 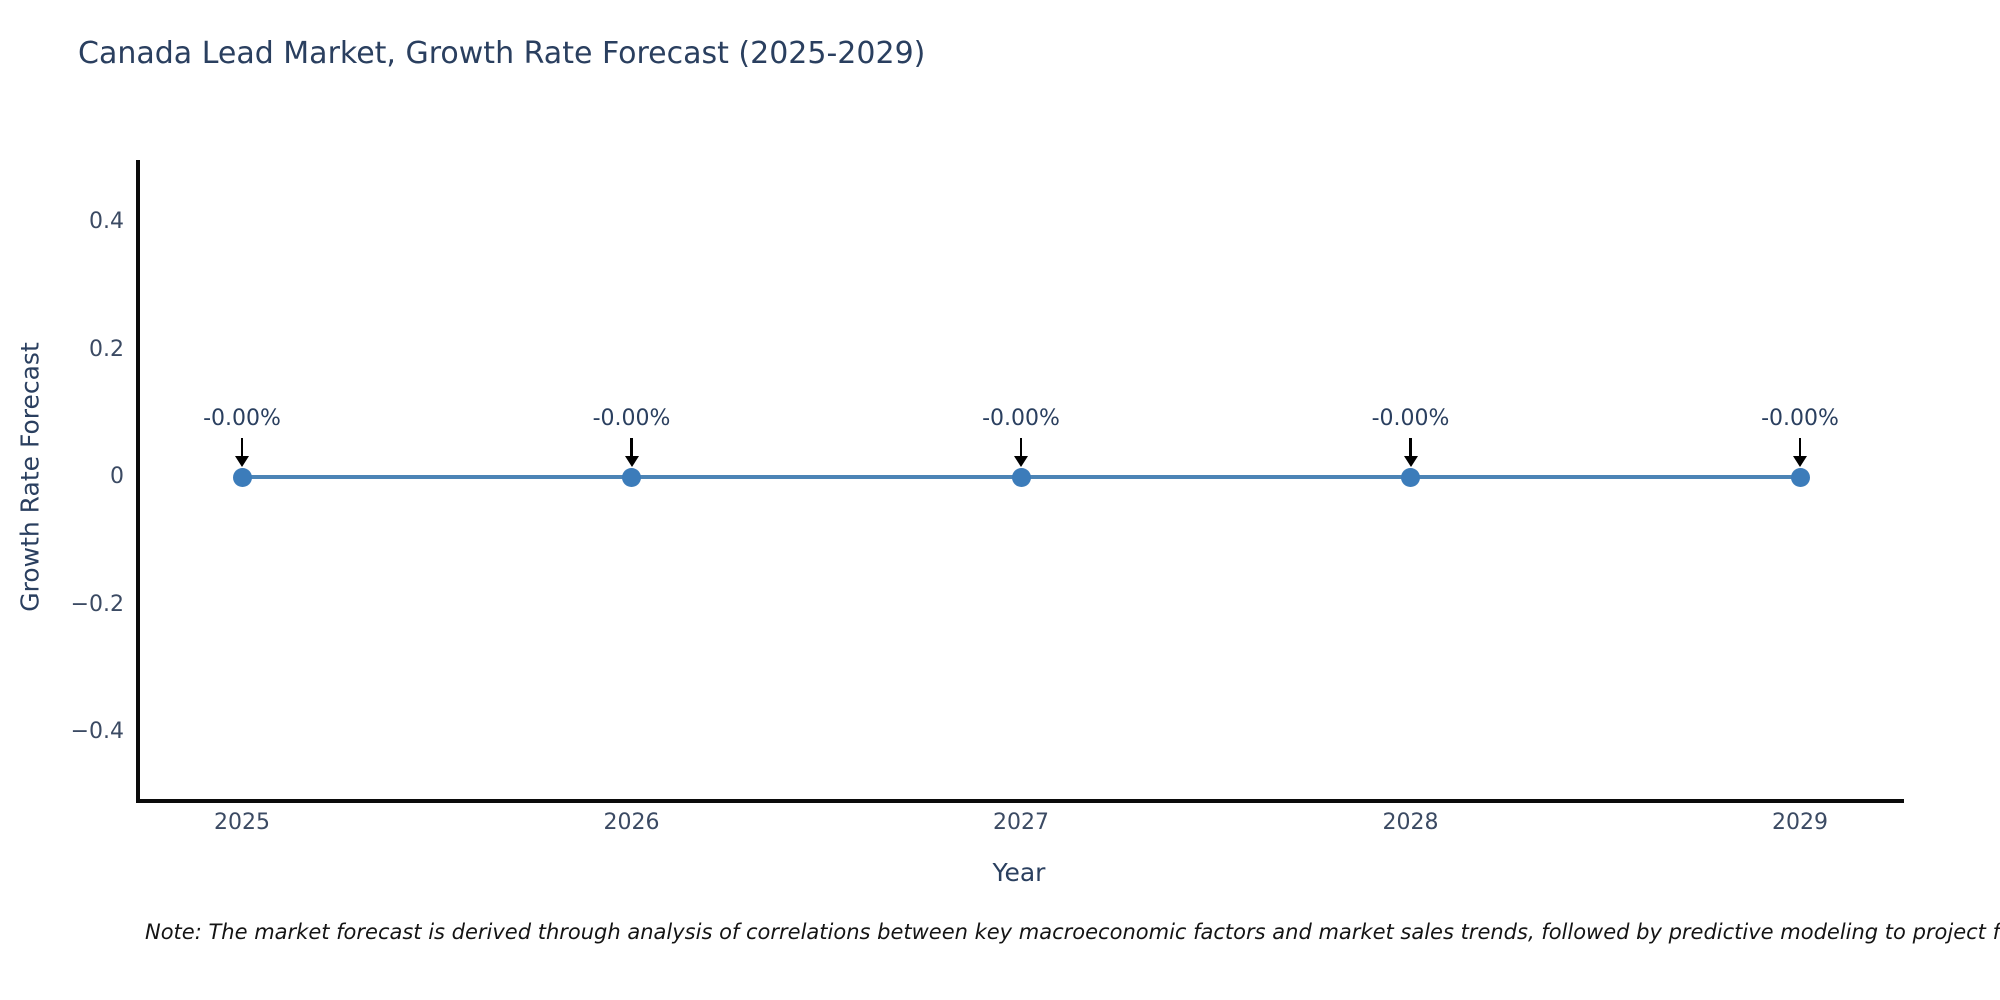 What do you see at coordinates (242, 822) in the screenshot?
I see `x-tick-label: 2025` at bounding box center [242, 822].